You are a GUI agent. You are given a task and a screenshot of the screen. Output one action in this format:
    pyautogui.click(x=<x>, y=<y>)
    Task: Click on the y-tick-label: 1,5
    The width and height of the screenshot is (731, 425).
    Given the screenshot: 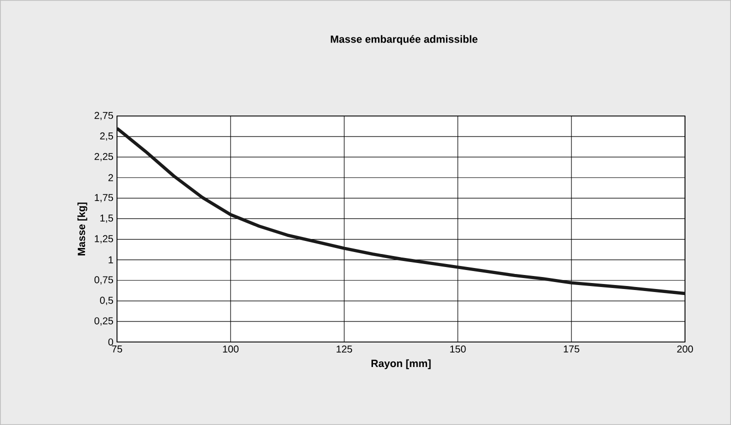 What is the action you would take?
    pyautogui.click(x=107, y=218)
    